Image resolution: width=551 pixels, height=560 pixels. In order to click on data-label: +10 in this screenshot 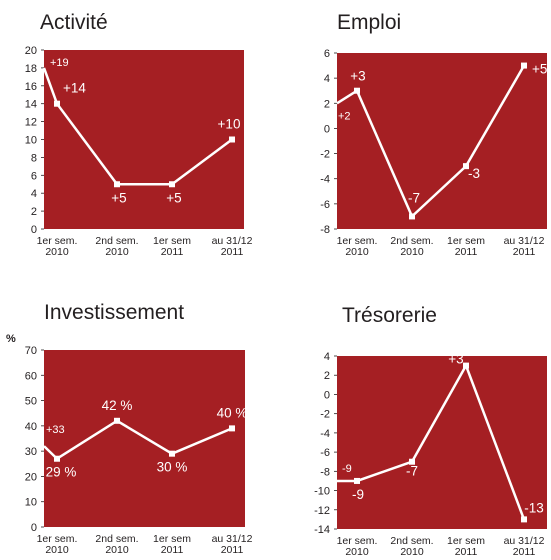, I will do `click(229, 124)`.